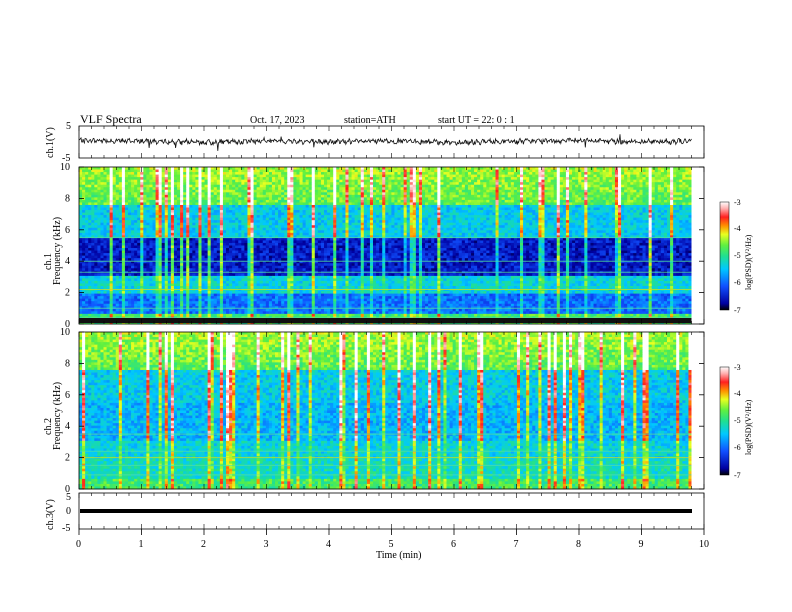 The width and height of the screenshot is (792, 612). I want to click on ch2-cb-tick-7: -7, so click(737, 475).